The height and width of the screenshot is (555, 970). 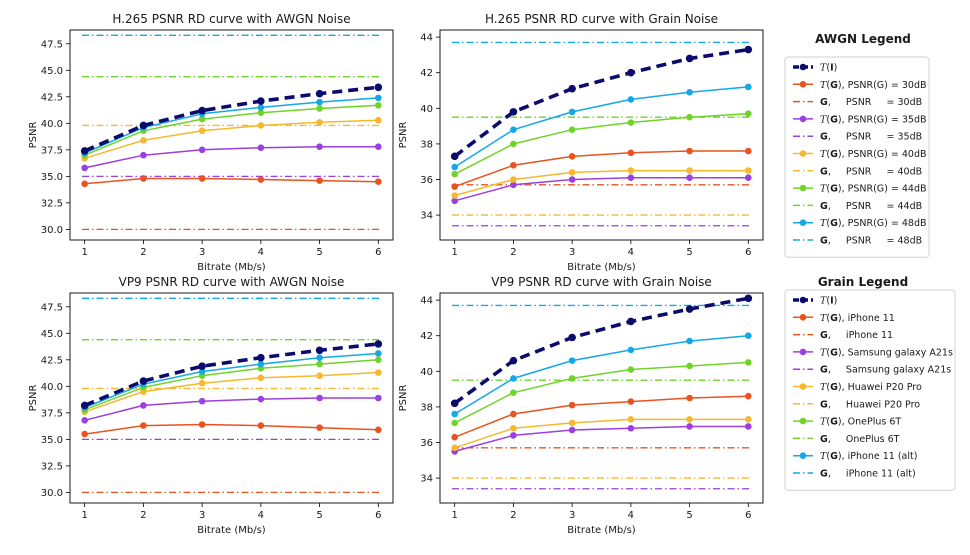 What do you see at coordinates (143, 515) in the screenshot?
I see `x-tick-label: 2` at bounding box center [143, 515].